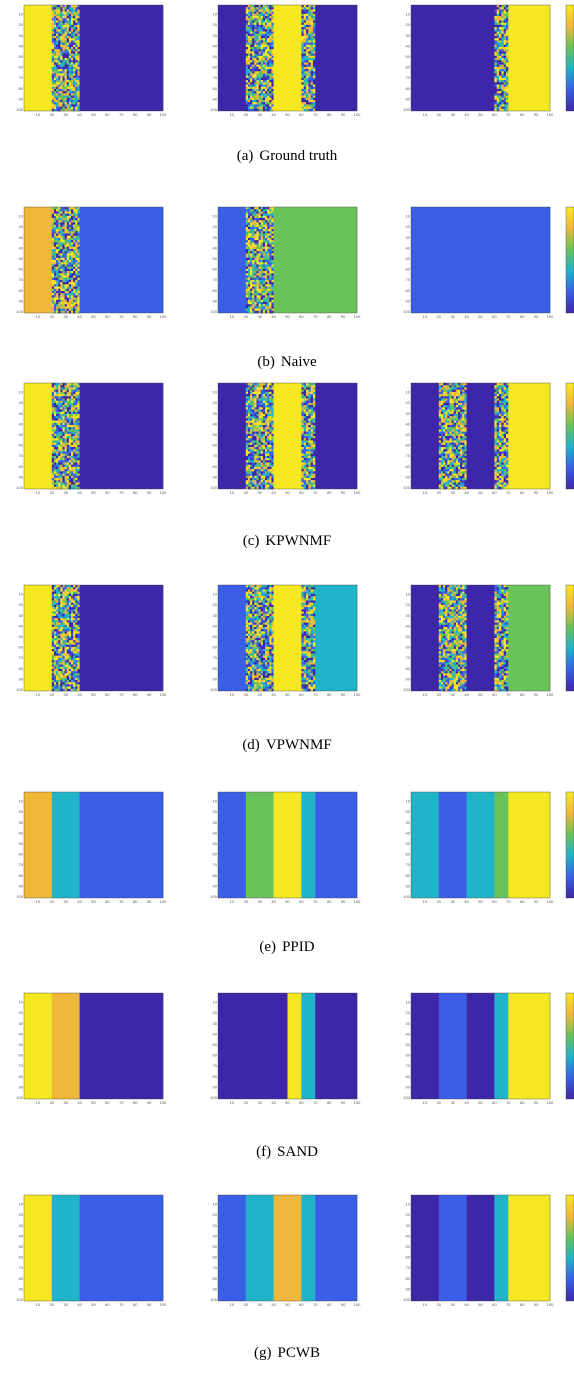  I want to click on x-tick-label: 40, so click(273, 492).